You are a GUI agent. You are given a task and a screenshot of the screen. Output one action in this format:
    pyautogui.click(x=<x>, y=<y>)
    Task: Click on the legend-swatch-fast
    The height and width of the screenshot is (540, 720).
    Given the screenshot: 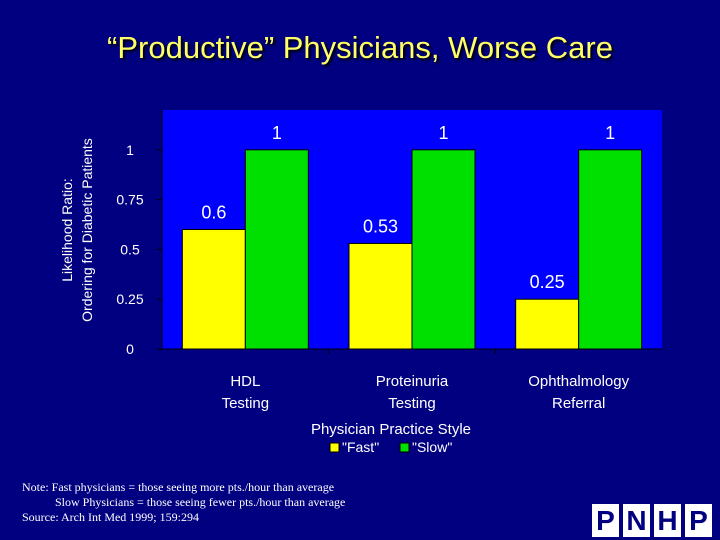 What is the action you would take?
    pyautogui.click(x=334, y=447)
    